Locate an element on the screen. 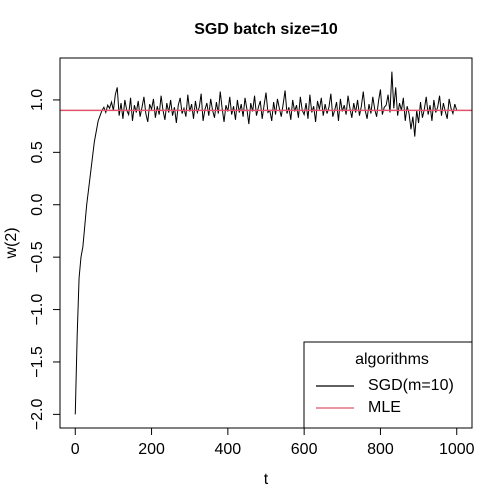 The image size is (504, 504). legend-title: algorithms is located at coordinates (392, 359).